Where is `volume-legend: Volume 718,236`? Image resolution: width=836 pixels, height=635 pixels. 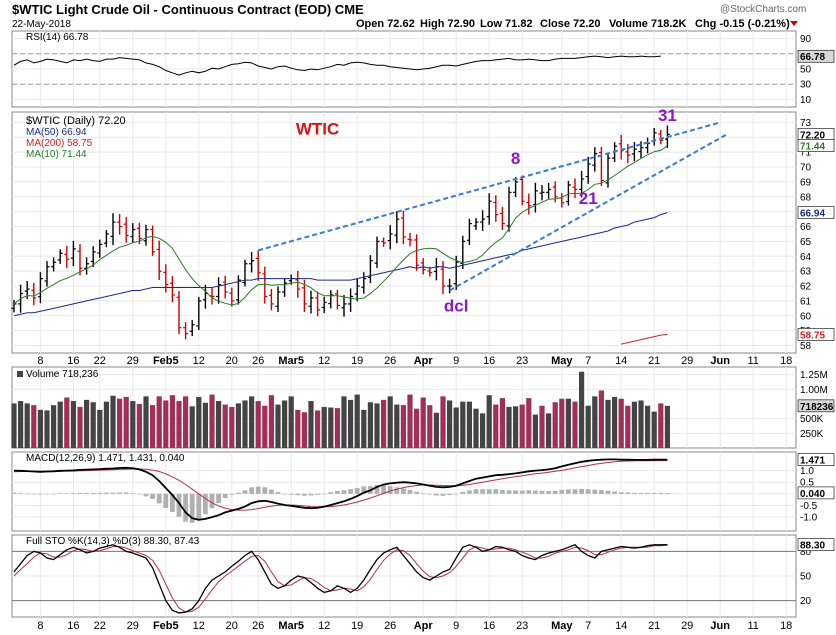 volume-legend: Volume 718,236 is located at coordinates (62, 374).